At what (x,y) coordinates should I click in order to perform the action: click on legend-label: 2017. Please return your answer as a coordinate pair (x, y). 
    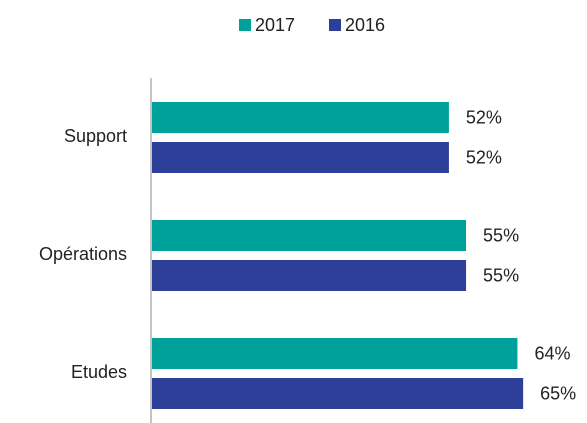
    Looking at the image, I should click on (275, 25).